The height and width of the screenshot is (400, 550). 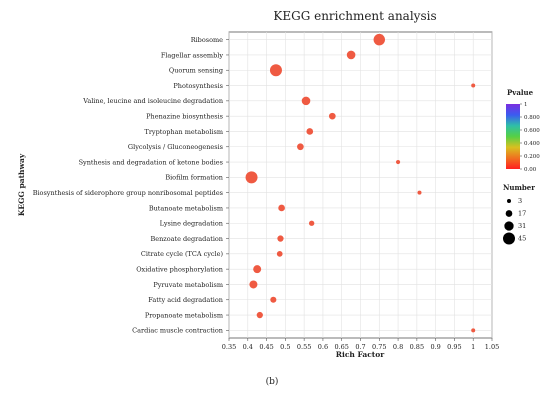 I want to click on x-tick-label: 1.05, so click(x=492, y=347).